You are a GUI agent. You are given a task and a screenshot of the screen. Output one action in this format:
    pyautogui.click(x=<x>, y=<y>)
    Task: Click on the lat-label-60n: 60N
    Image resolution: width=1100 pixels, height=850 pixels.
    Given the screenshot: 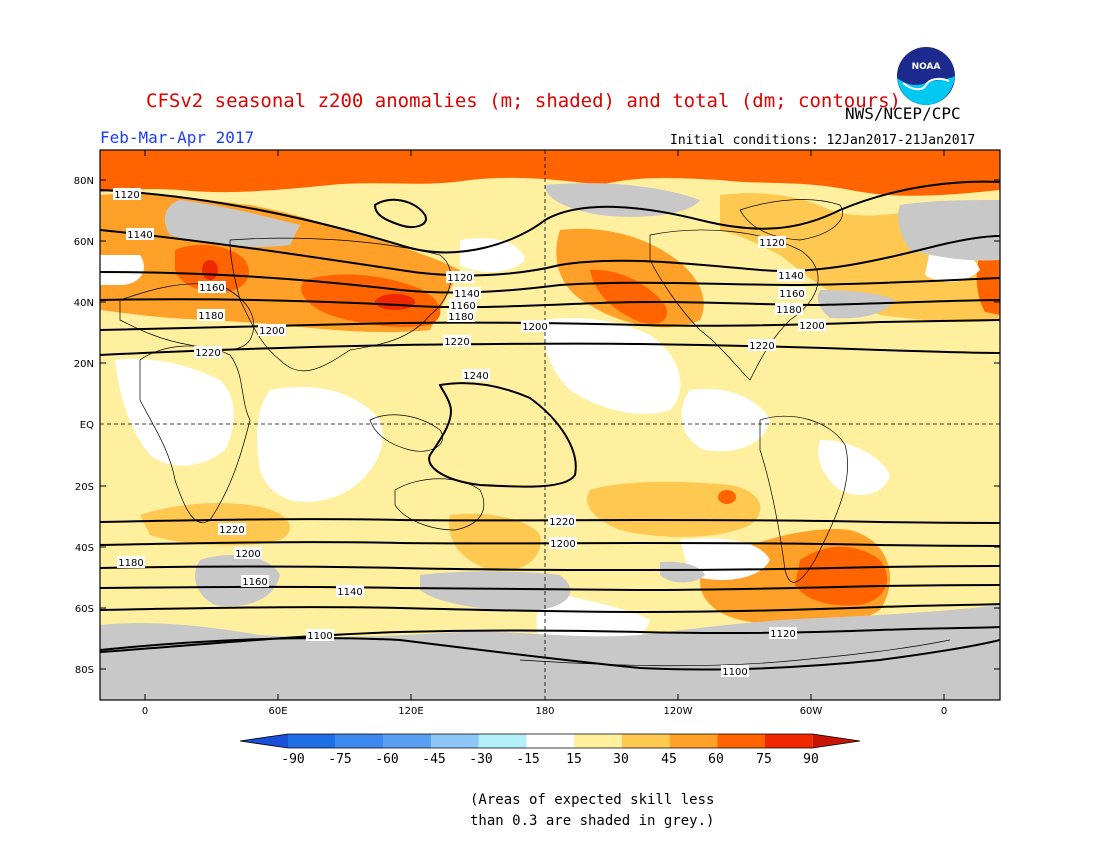 What is the action you would take?
    pyautogui.click(x=84, y=242)
    